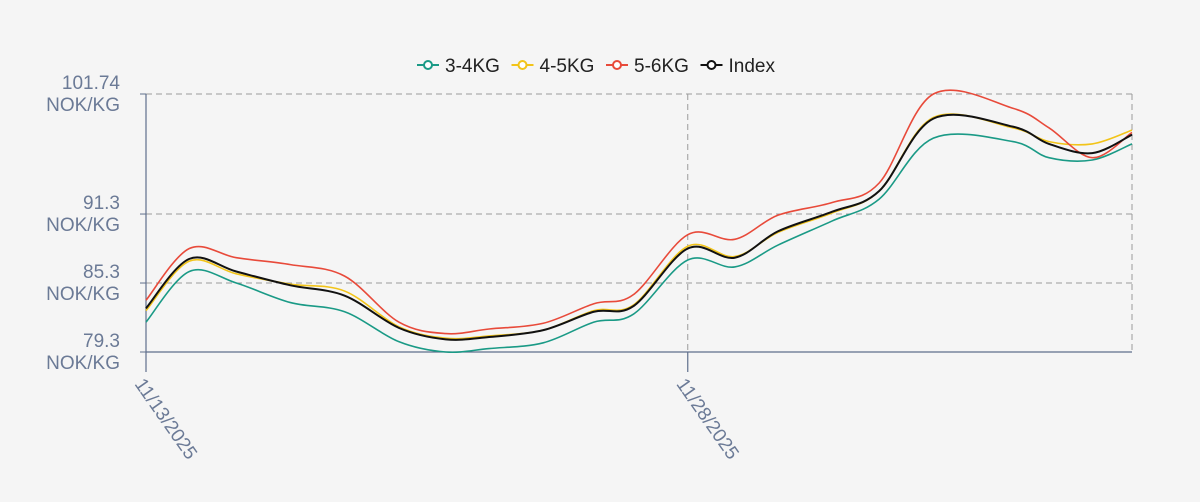  Describe the element at coordinates (661, 66) in the screenshot. I see `legend-label: 5-6KG` at that location.